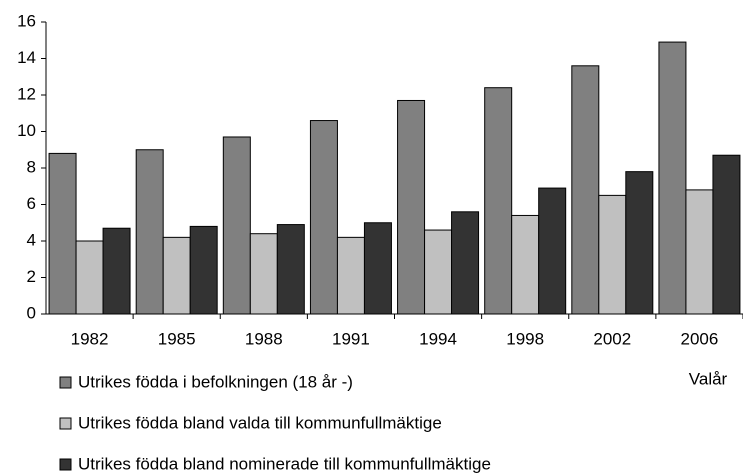 The image size is (743, 473). What do you see at coordinates (264, 338) in the screenshot?
I see `x-tick-label: 1988` at bounding box center [264, 338].